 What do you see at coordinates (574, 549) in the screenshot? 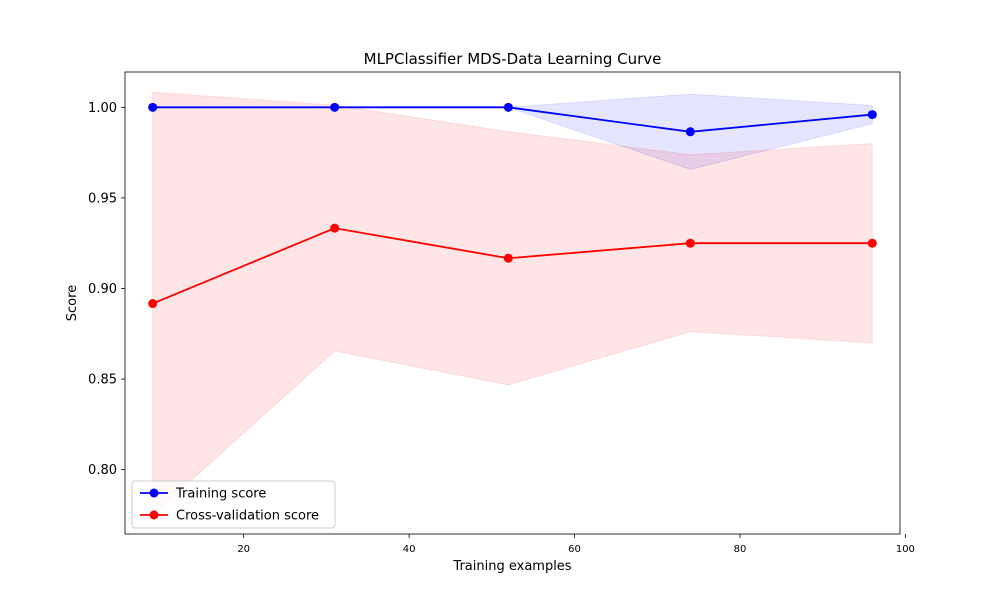
I see `x-tick-label: 60` at bounding box center [574, 549].